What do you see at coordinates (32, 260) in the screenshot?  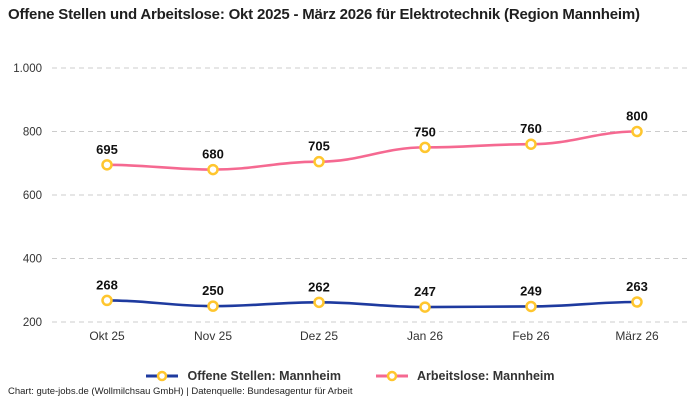 I see `y-axis-tick-label: 400` at bounding box center [32, 260].